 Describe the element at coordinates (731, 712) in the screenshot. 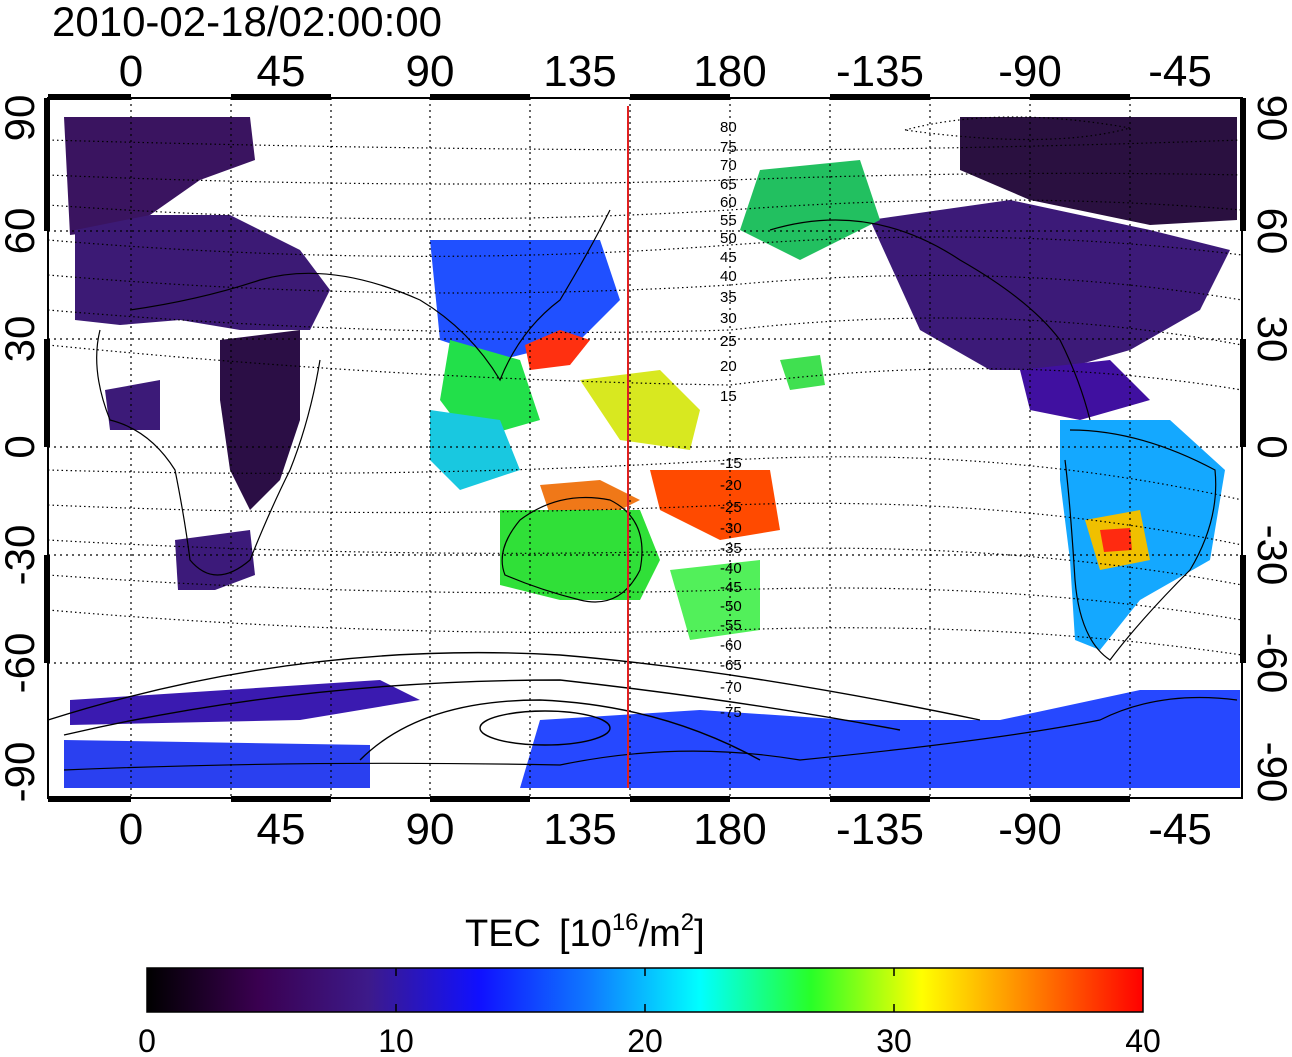

I see `contour-label: -75` at that location.